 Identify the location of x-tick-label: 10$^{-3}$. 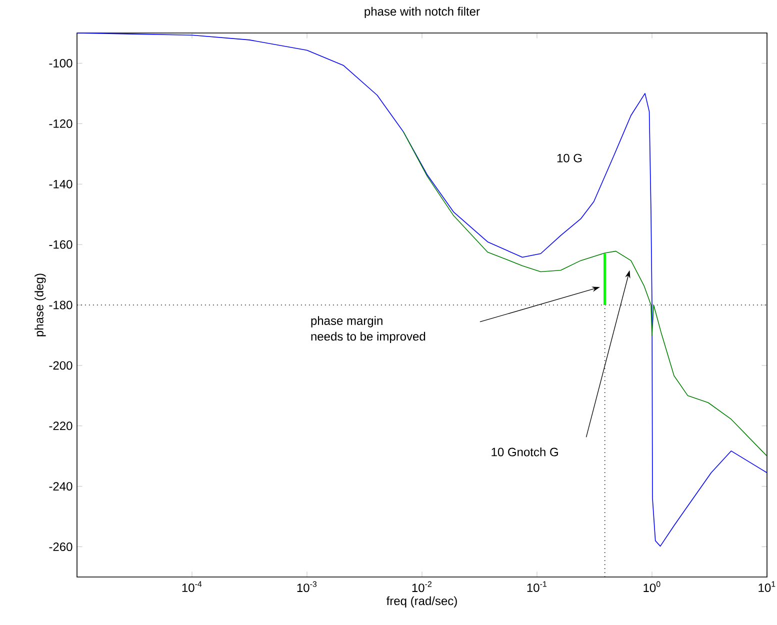
(307, 586).